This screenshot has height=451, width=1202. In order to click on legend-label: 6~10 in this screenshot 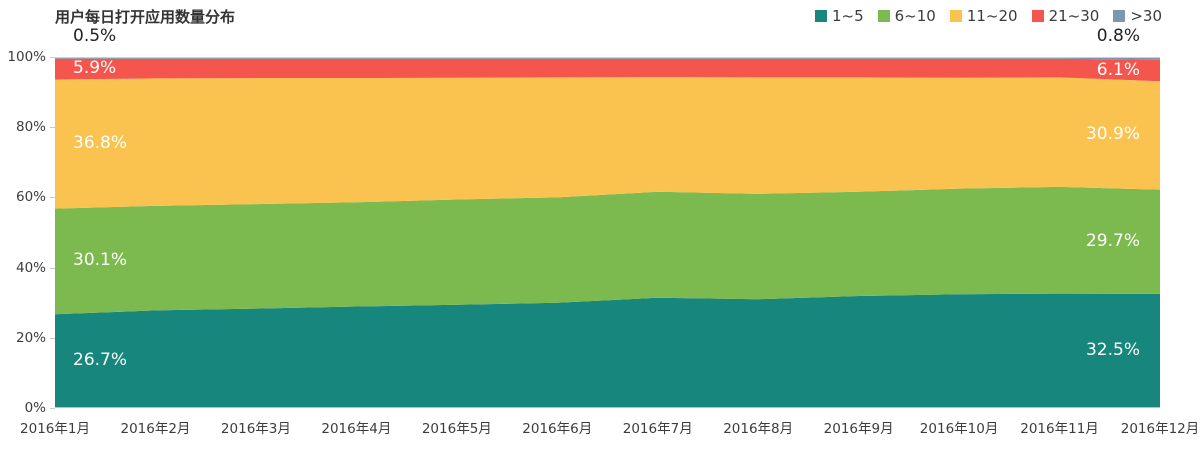, I will do `click(915, 16)`.